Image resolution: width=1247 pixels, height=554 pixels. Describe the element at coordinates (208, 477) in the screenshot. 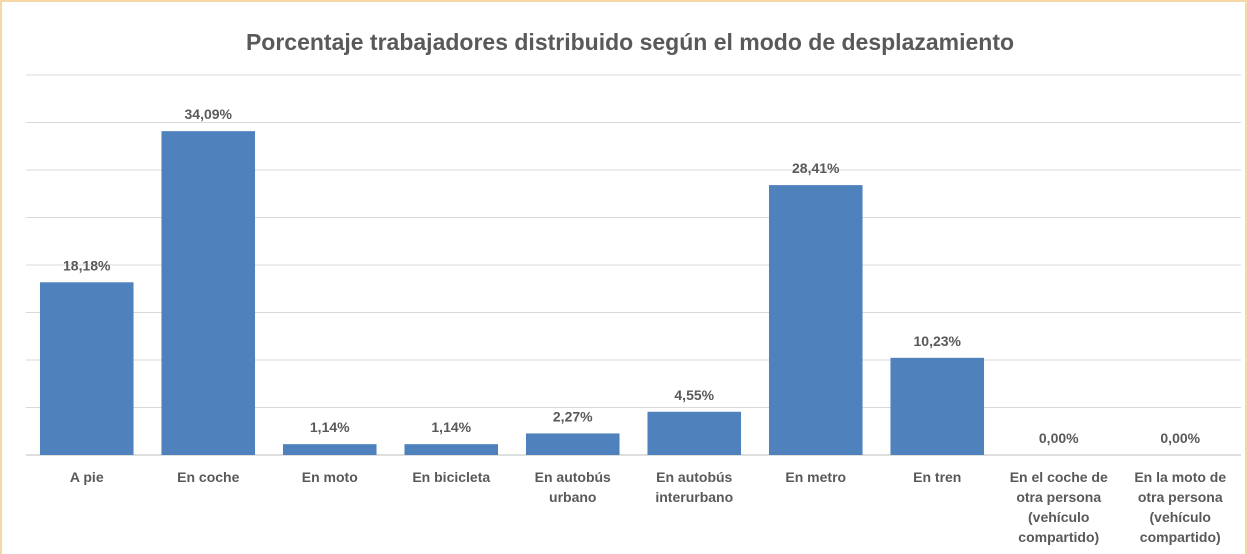

I see `x-tick-label: En coche` at that location.